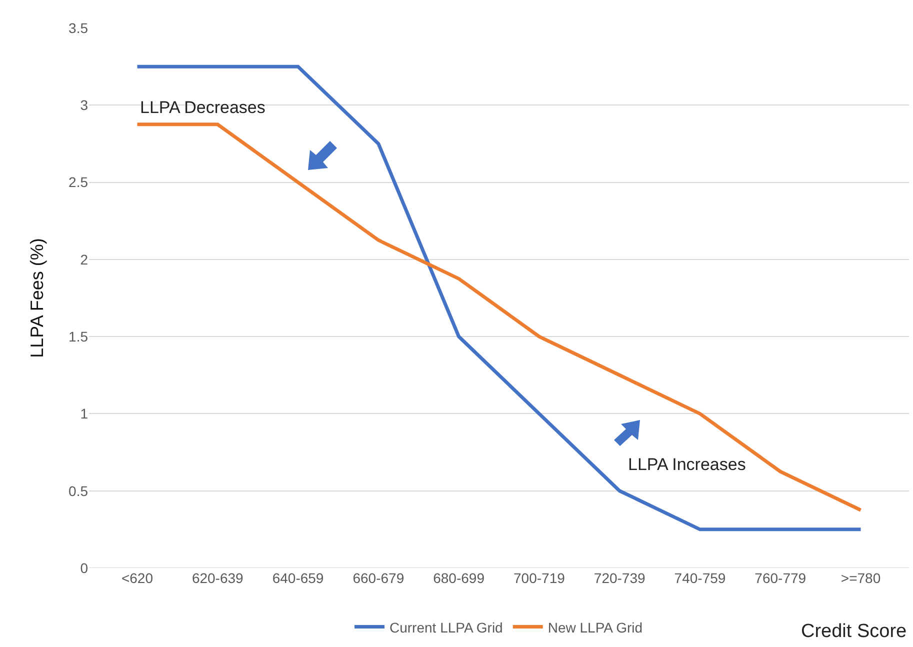 This screenshot has height=647, width=913. I want to click on x-tick-label: 740-759, so click(700, 578).